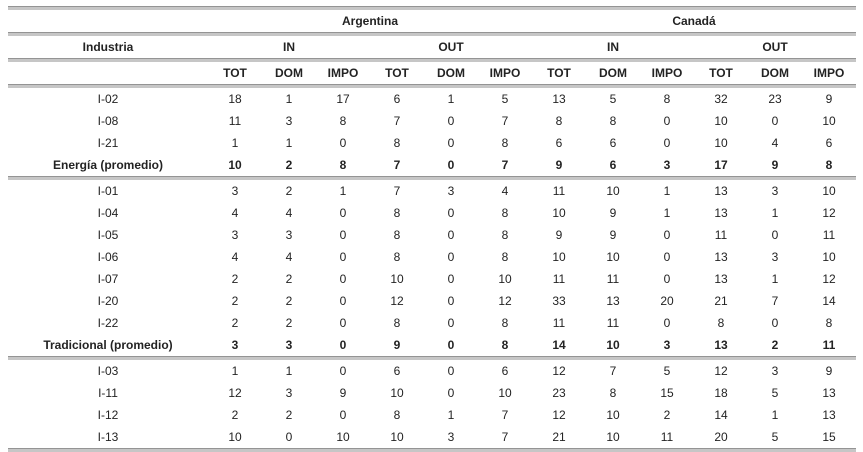  I want to click on industry-cell: I-12, so click(108, 415).